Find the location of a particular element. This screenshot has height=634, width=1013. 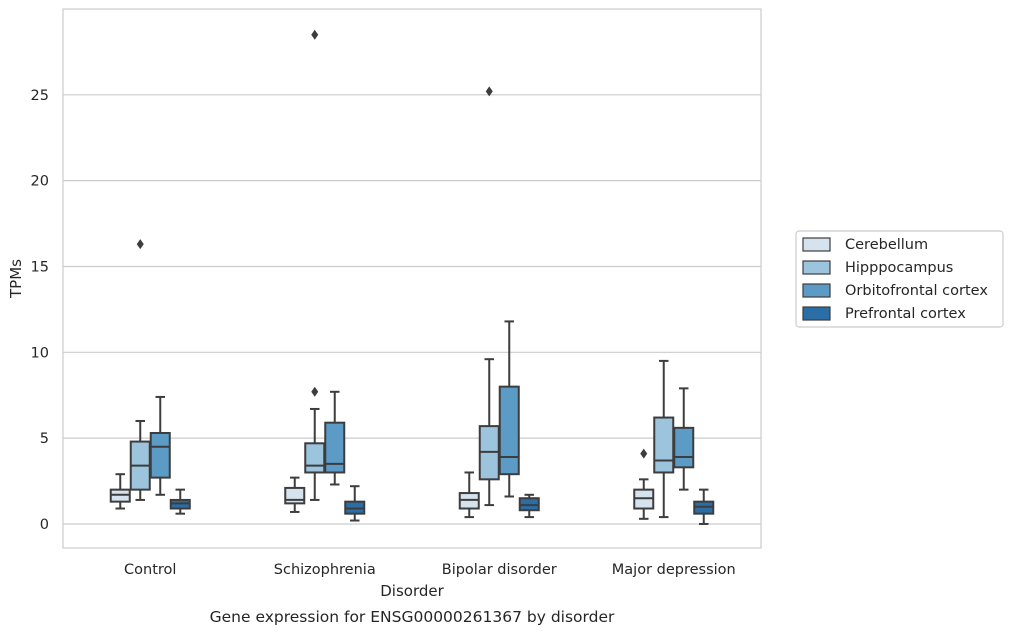

legend-frame is located at coordinates (899, 279).